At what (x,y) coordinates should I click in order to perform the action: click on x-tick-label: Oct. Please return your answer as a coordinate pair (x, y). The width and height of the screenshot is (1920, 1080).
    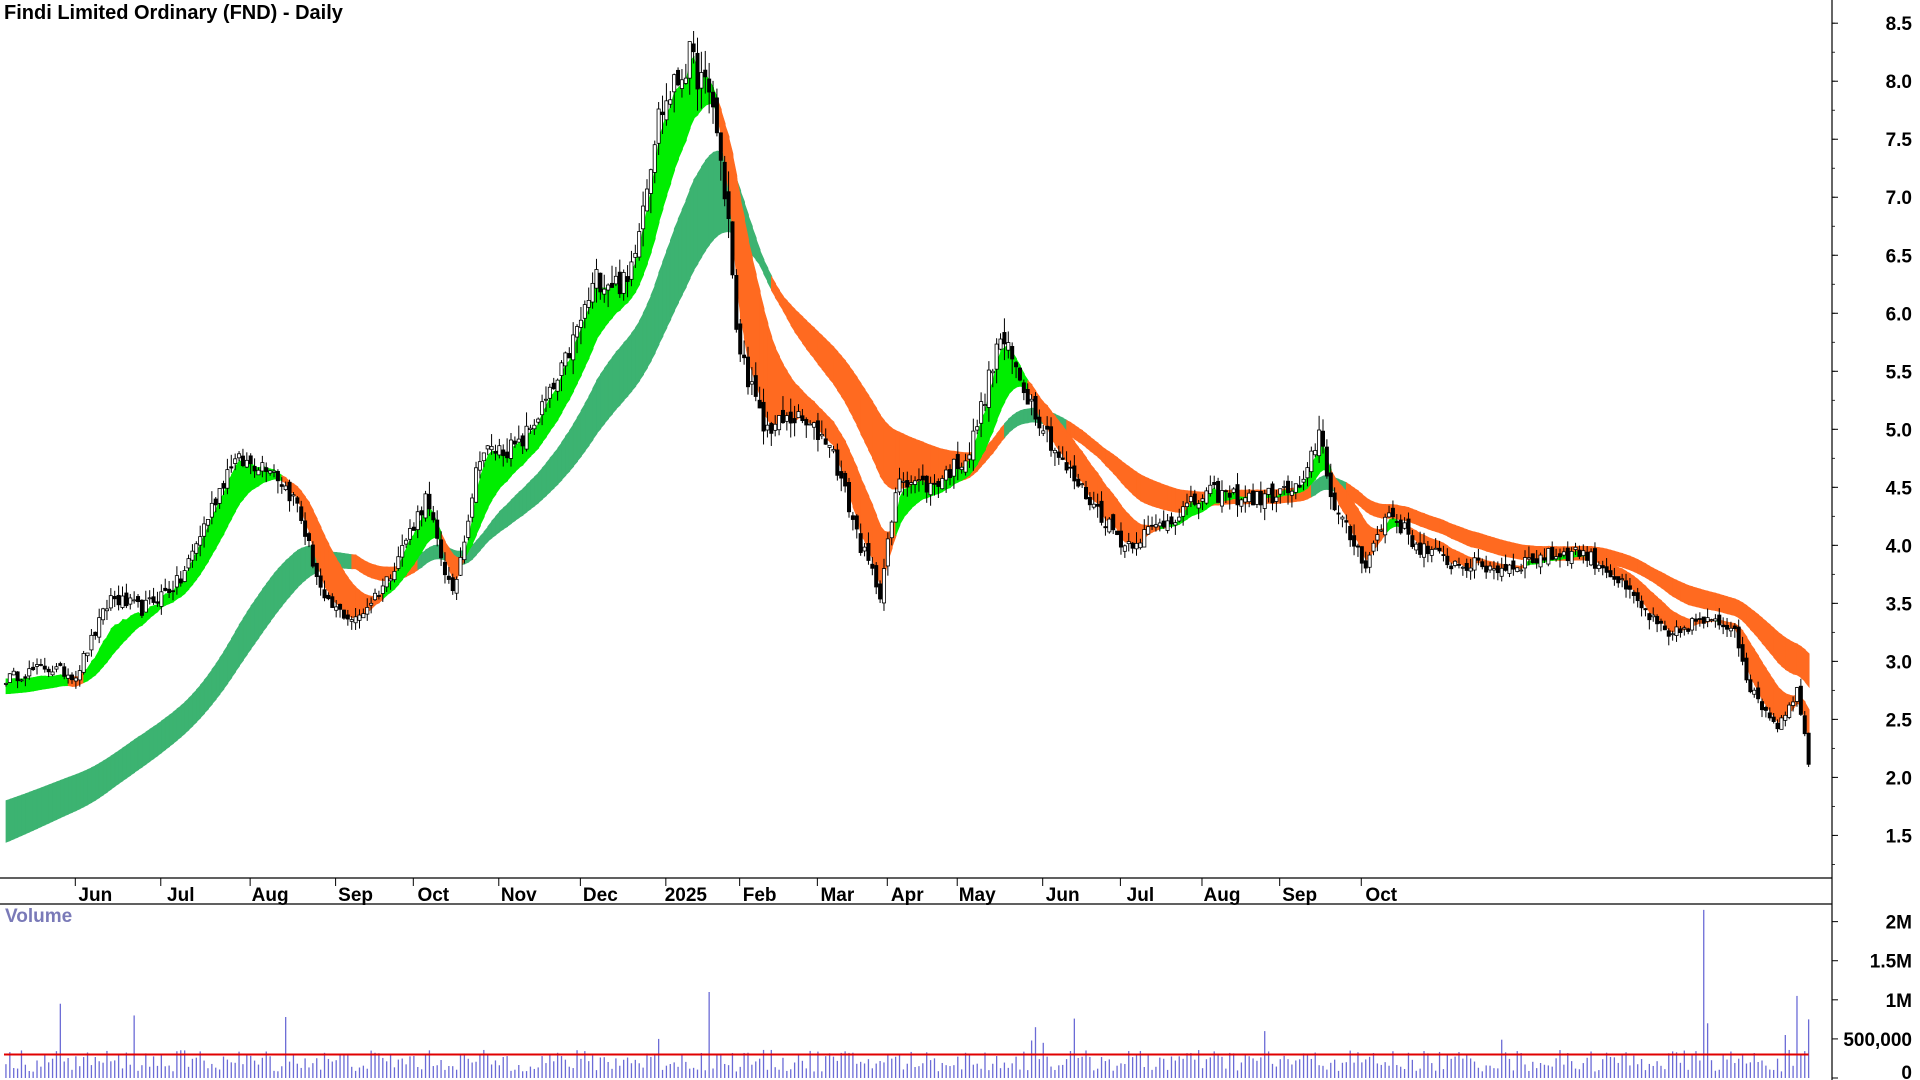
    Looking at the image, I should click on (433, 895).